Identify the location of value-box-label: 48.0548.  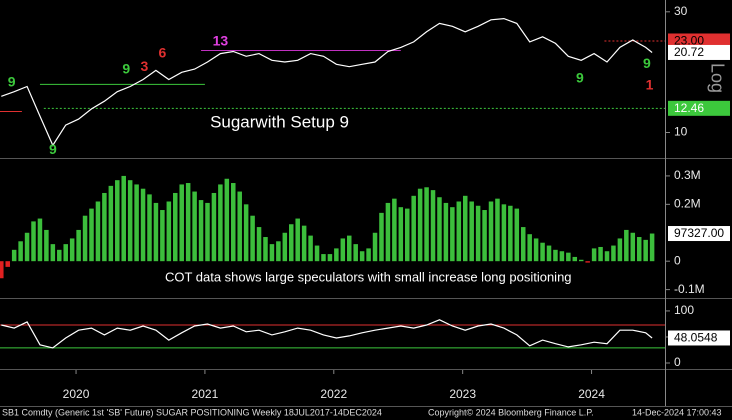
(696, 338).